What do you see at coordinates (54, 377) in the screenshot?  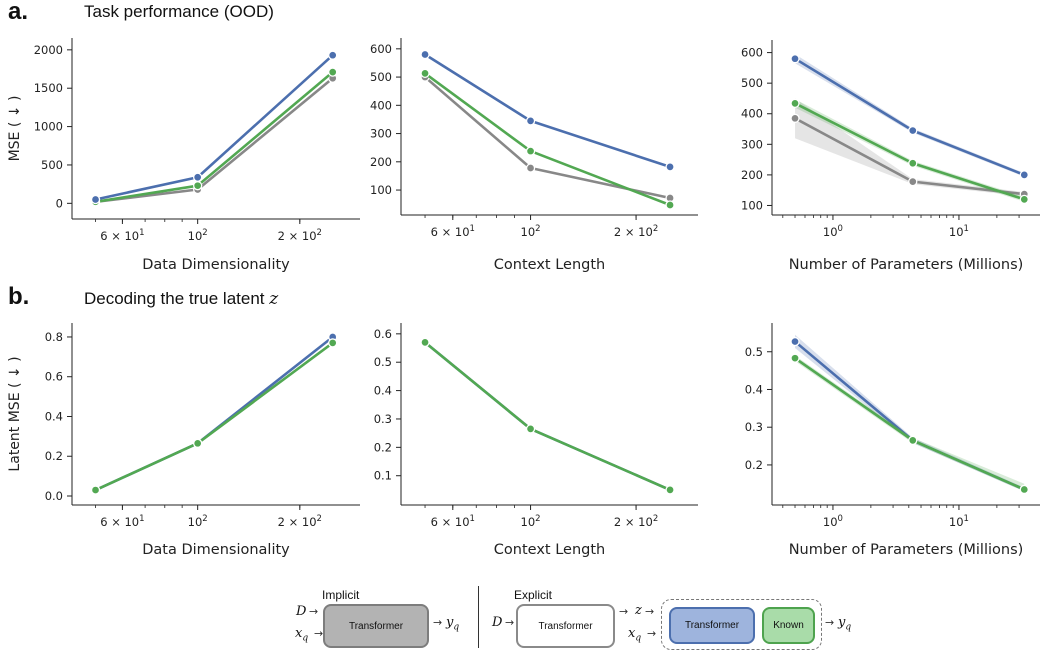 I see `y-tick-label: 0.6` at bounding box center [54, 377].